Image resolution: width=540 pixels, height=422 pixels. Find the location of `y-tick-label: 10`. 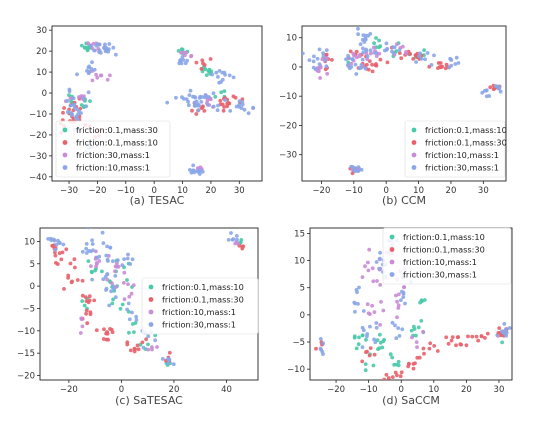

y-tick-label: 10 is located at coordinates (41, 73).